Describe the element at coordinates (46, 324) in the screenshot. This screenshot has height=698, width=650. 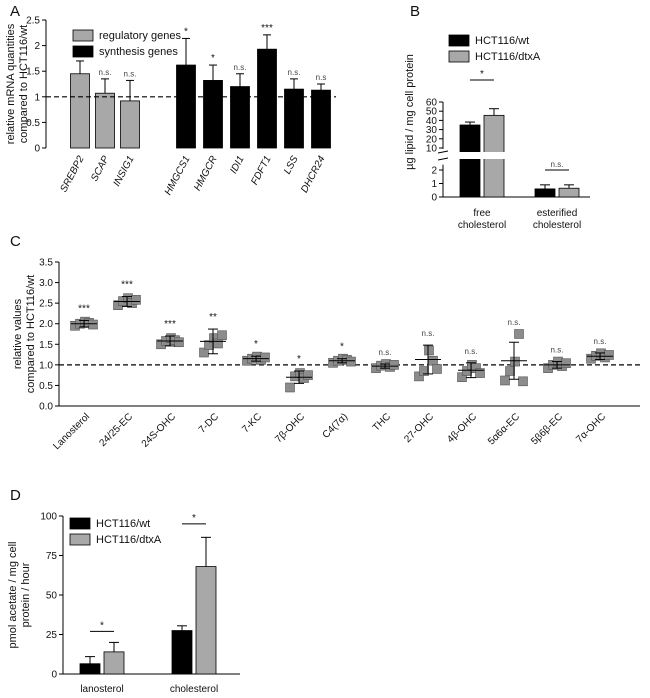
I see `panel-c-yaxis-tick-label: 2.0` at that location.